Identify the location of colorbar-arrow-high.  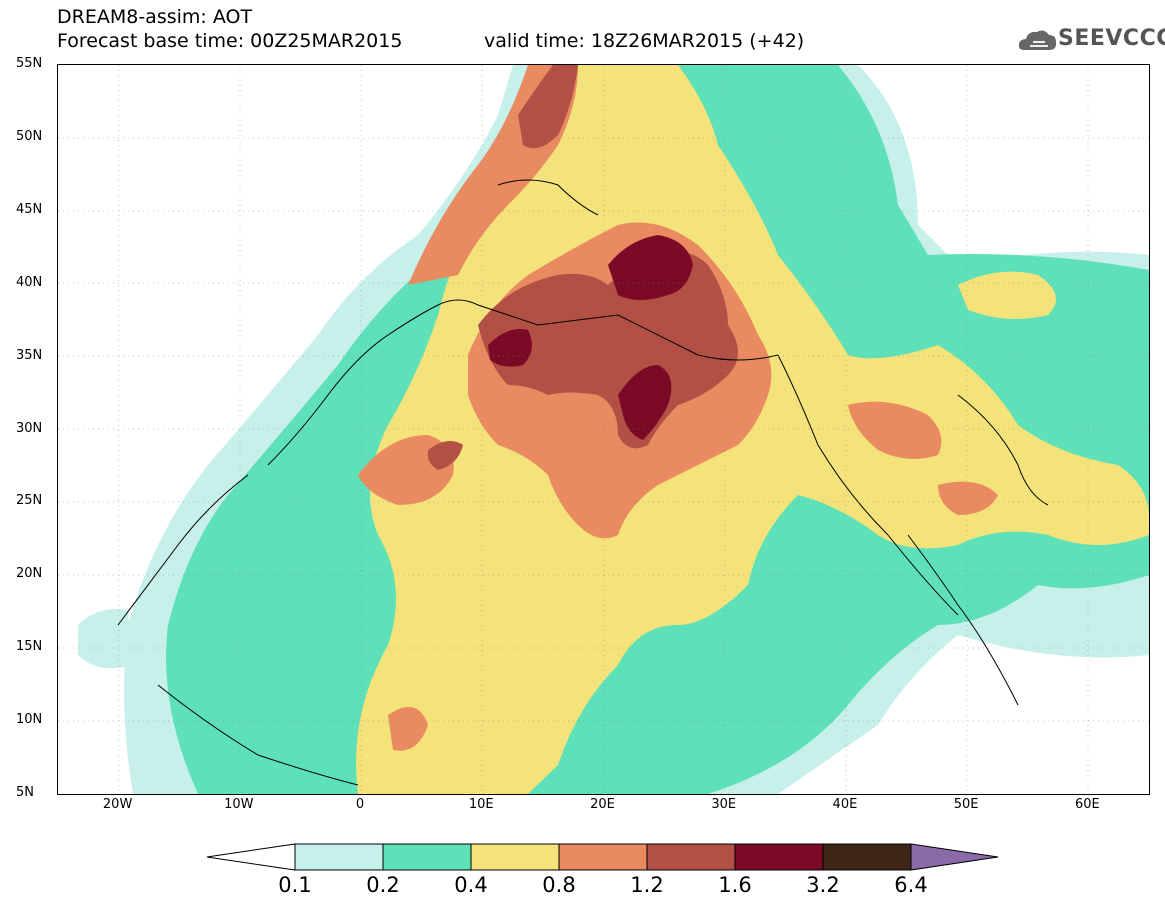
(954, 857).